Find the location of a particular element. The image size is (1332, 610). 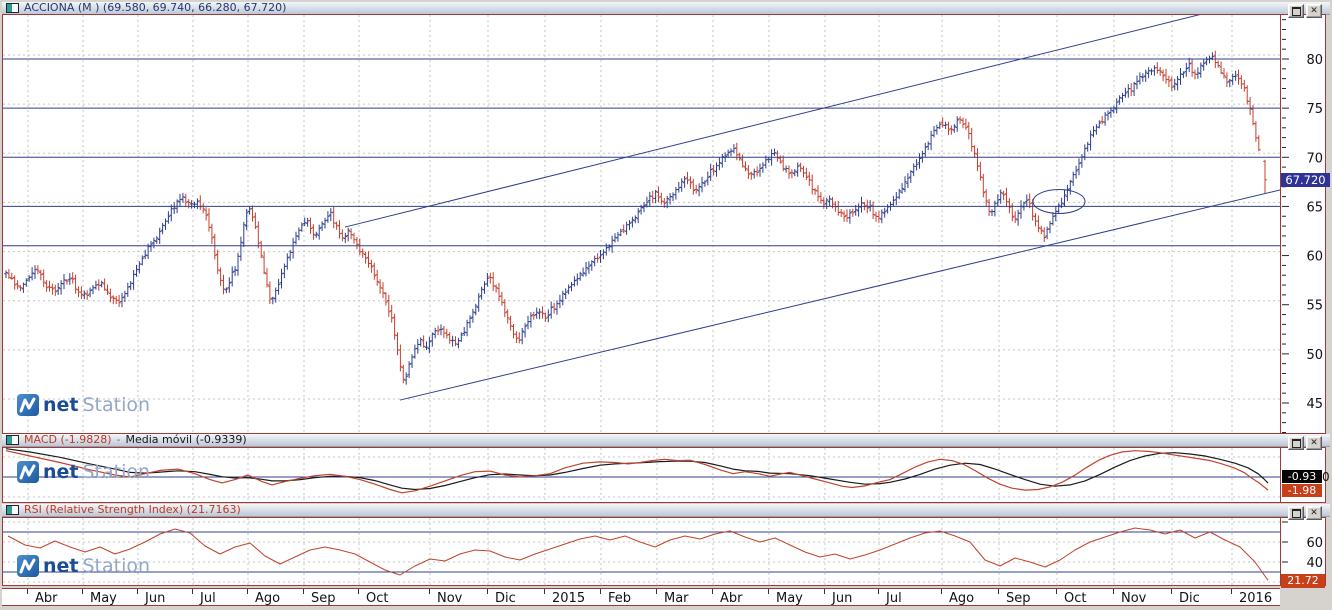

price-axis-label: 60 is located at coordinates (1314, 257).